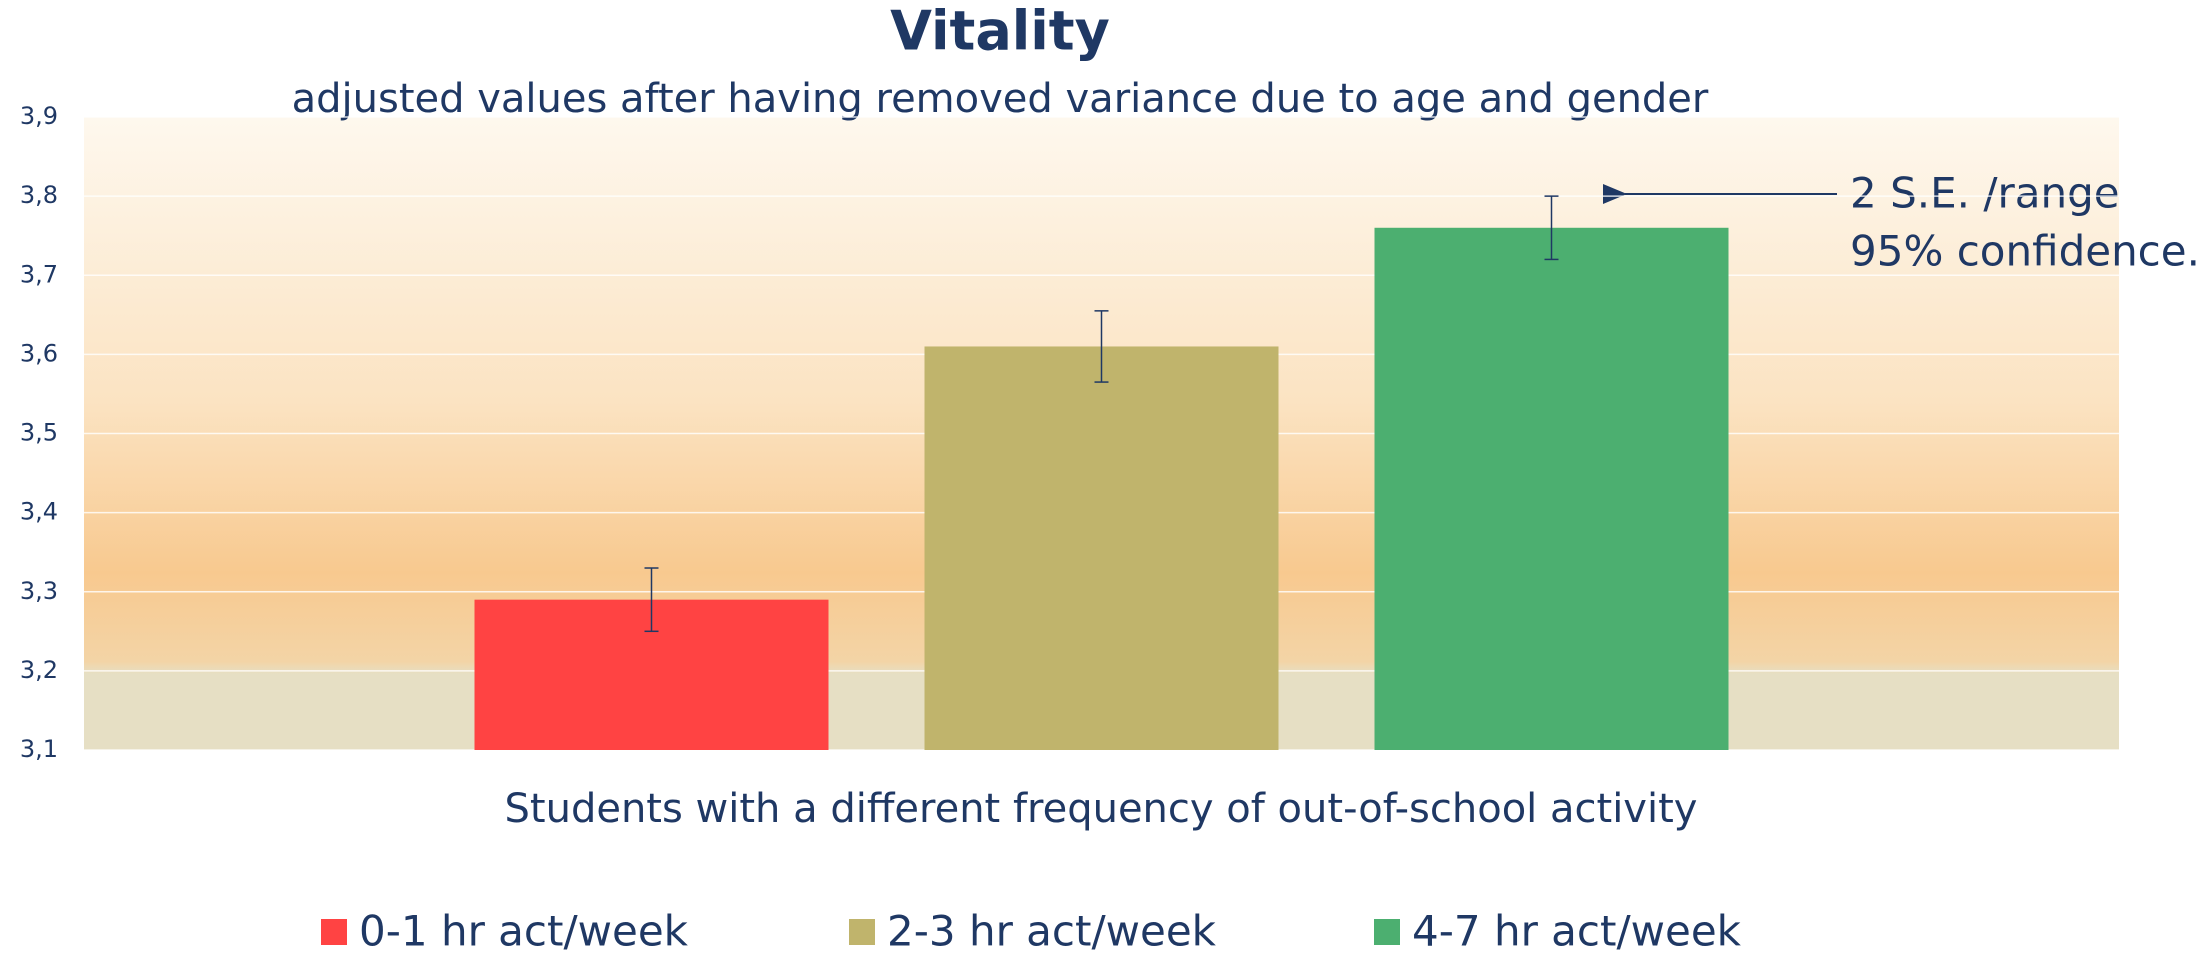 This screenshot has height=959, width=2197. What do you see at coordinates (39, 433) in the screenshot?
I see `y-tick-label: 3,5` at bounding box center [39, 433].